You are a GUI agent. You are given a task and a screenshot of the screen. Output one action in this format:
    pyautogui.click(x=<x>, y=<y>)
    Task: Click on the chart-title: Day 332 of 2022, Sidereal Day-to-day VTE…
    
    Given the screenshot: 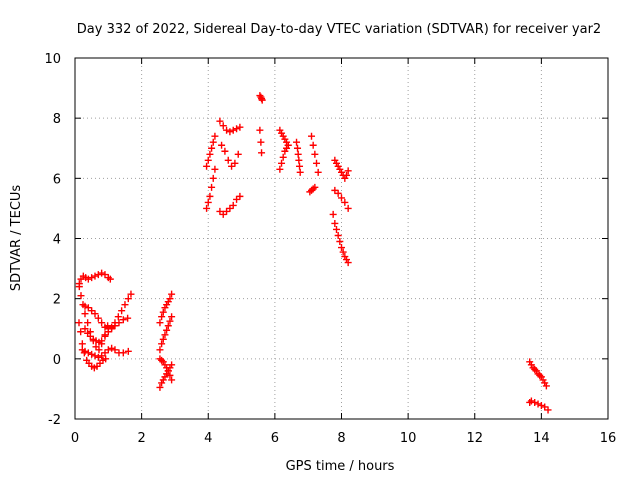 What is the action you would take?
    pyautogui.click(x=339, y=29)
    